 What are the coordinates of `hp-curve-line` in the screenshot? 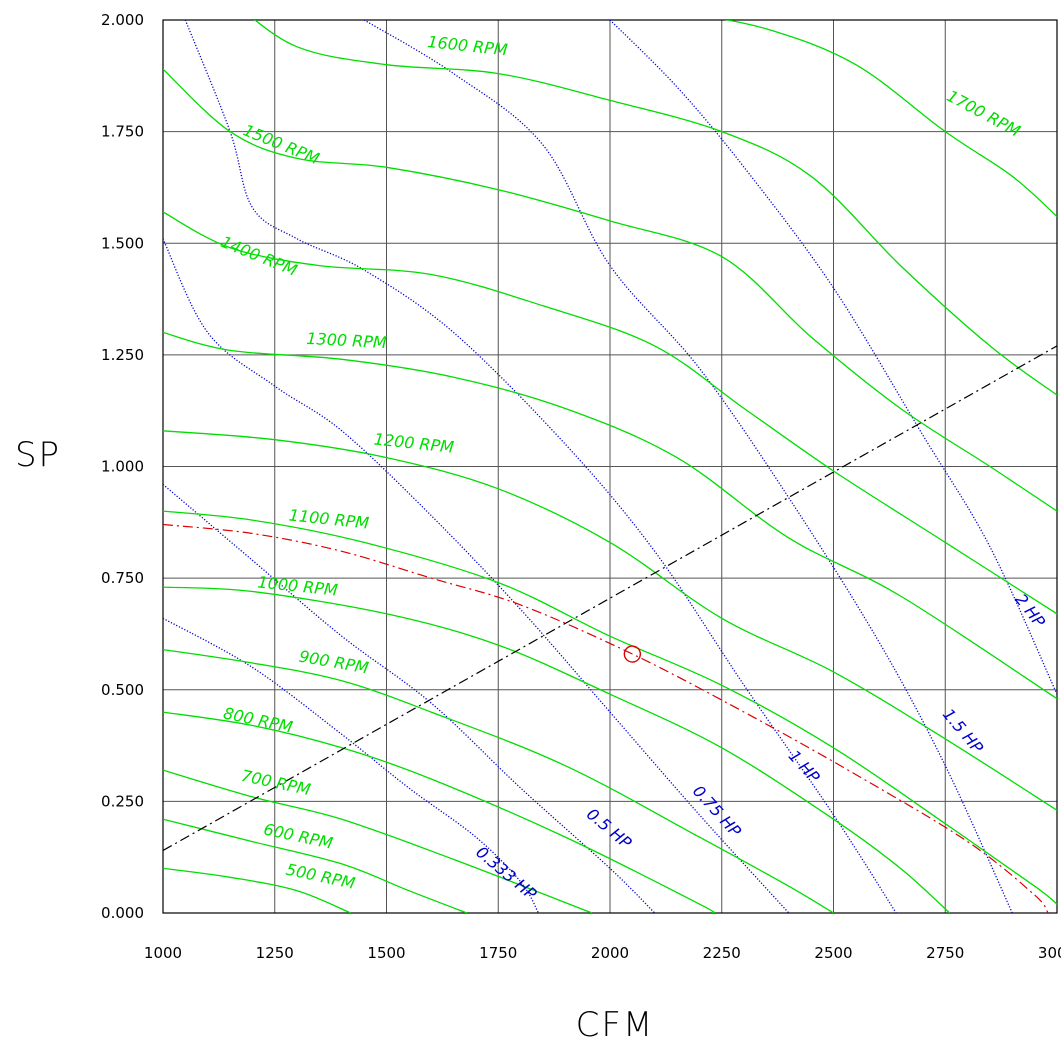 It's located at (351, 765).